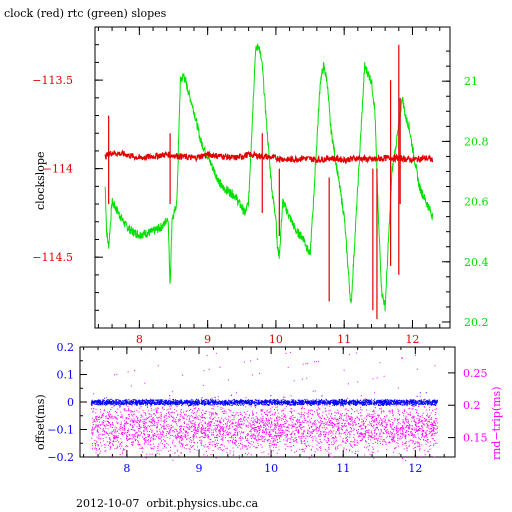 This screenshot has height=512, width=512. What do you see at coordinates (472, 405) in the screenshot?
I see `bottom-y2-tick-label: 0.2` at bounding box center [472, 405].